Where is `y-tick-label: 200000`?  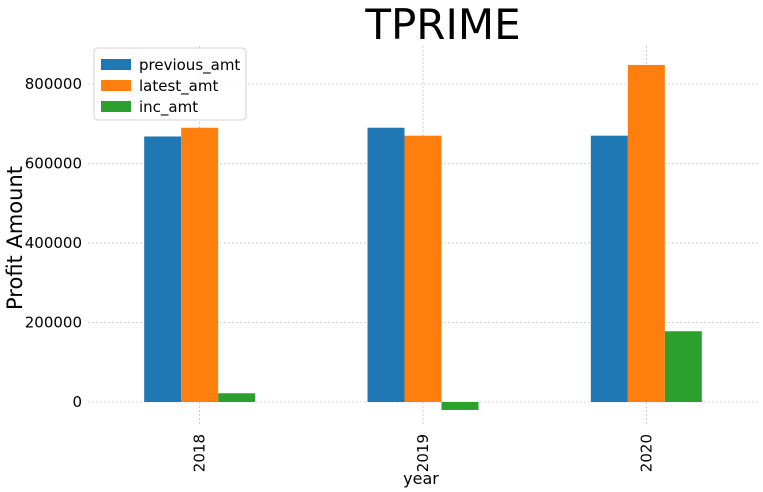 y-tick-label: 200000 is located at coordinates (53, 323).